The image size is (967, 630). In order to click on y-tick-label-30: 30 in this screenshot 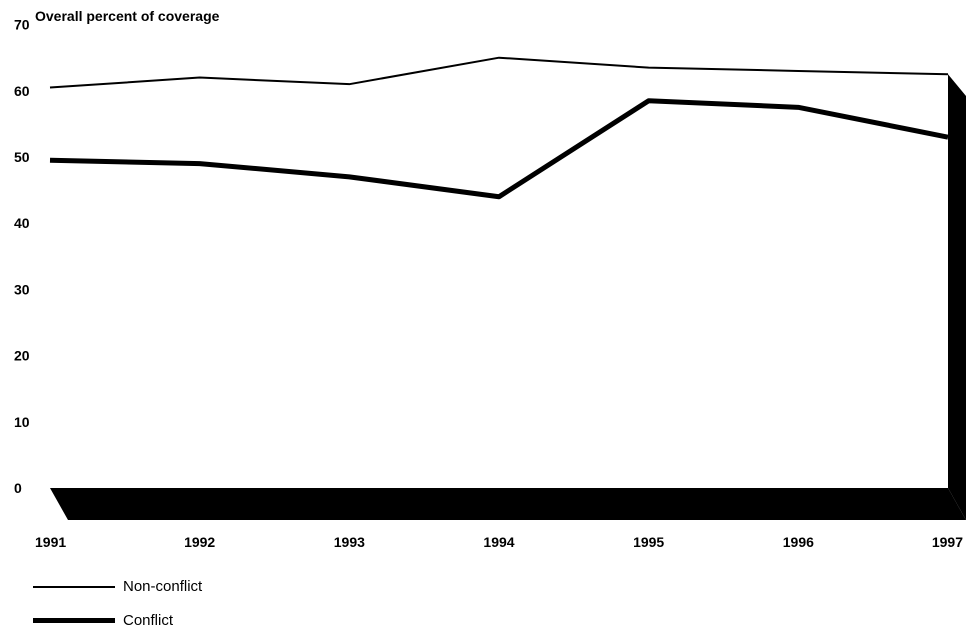, I will do `click(22, 289)`.